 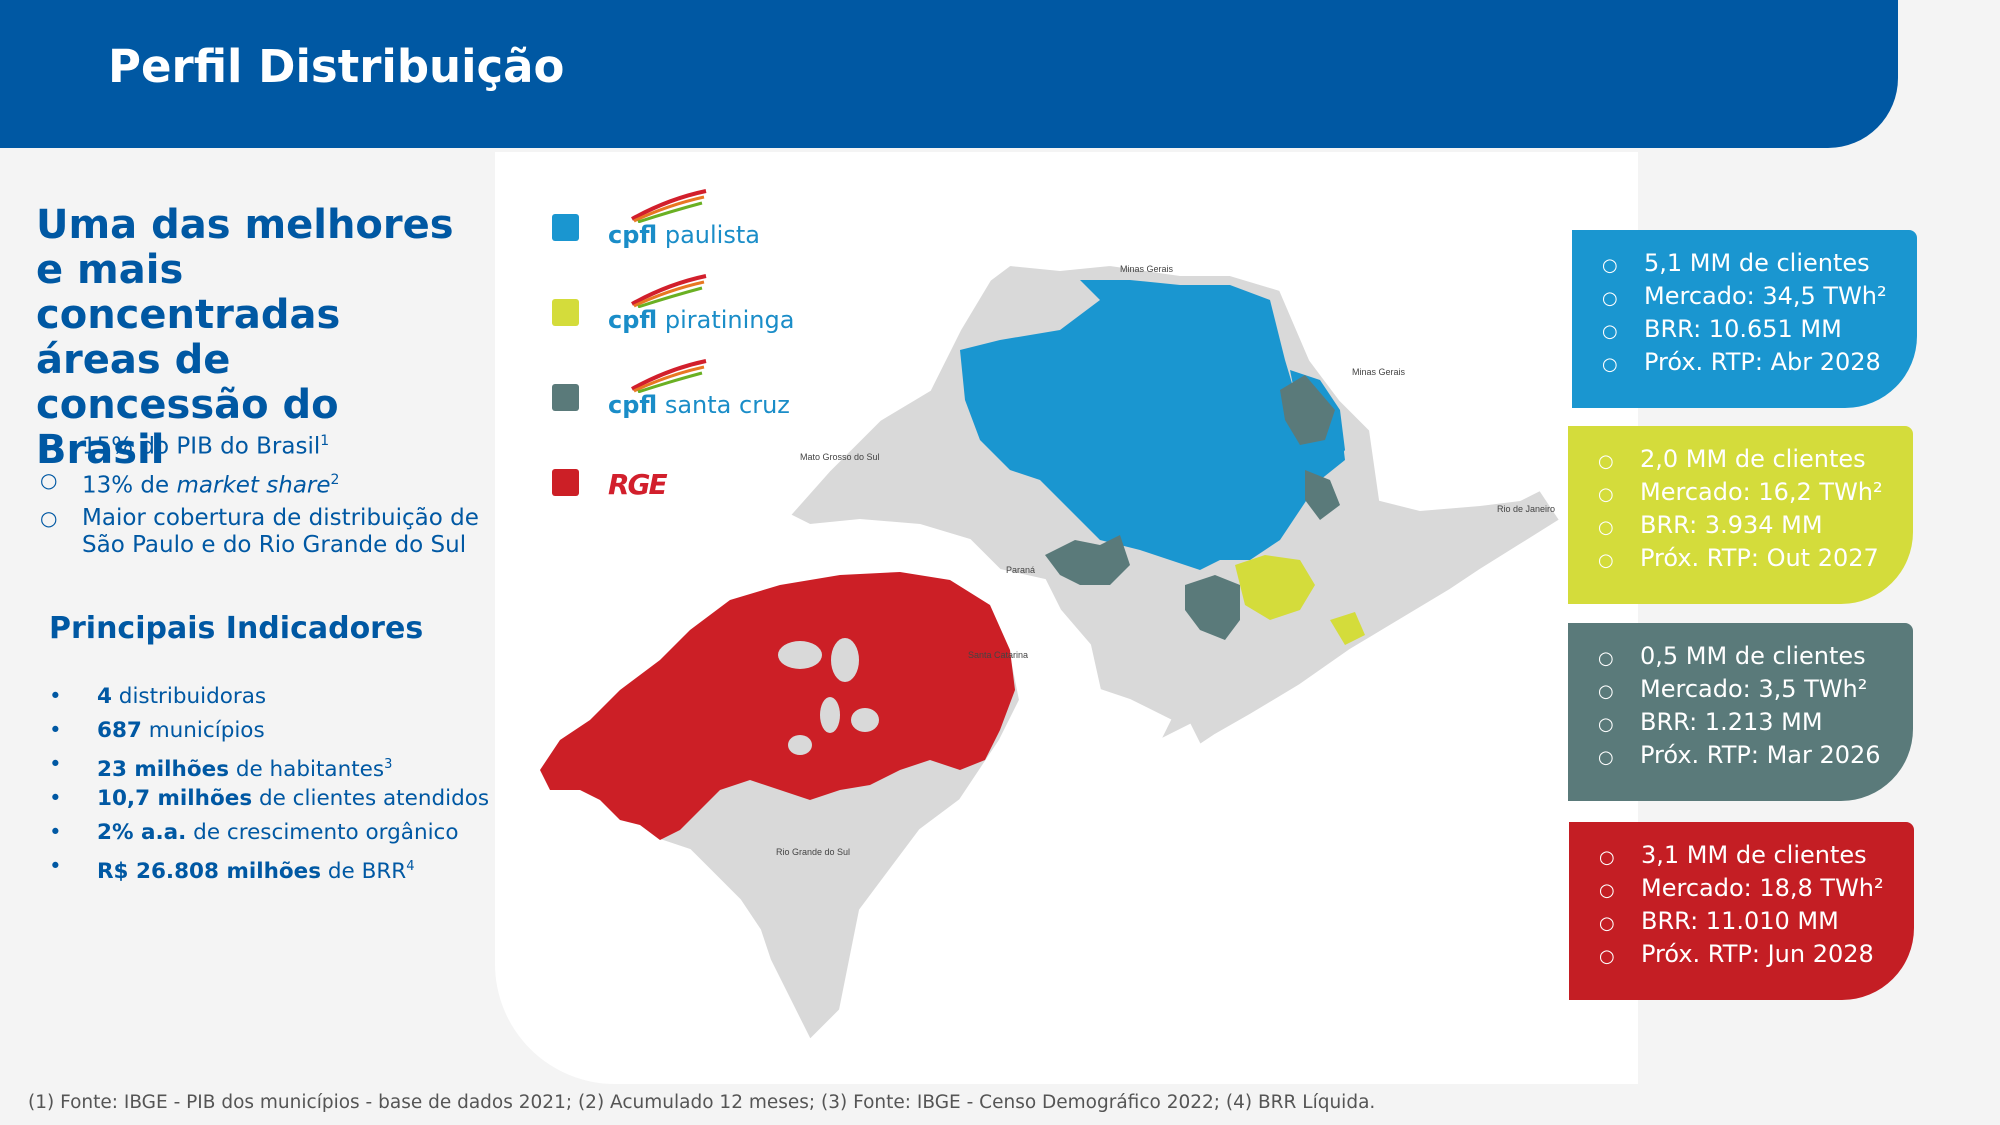 What do you see at coordinates (777, 706) in the screenshot?
I see `rge-area-shape` at bounding box center [777, 706].